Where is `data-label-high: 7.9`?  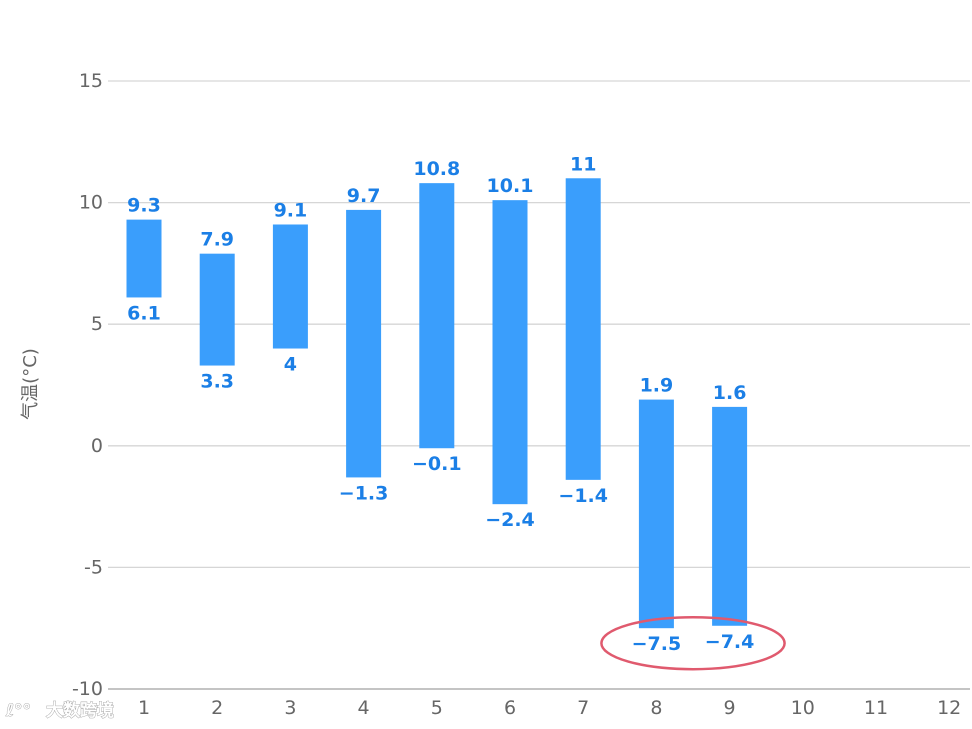 data-label-high: 7.9 is located at coordinates (217, 240).